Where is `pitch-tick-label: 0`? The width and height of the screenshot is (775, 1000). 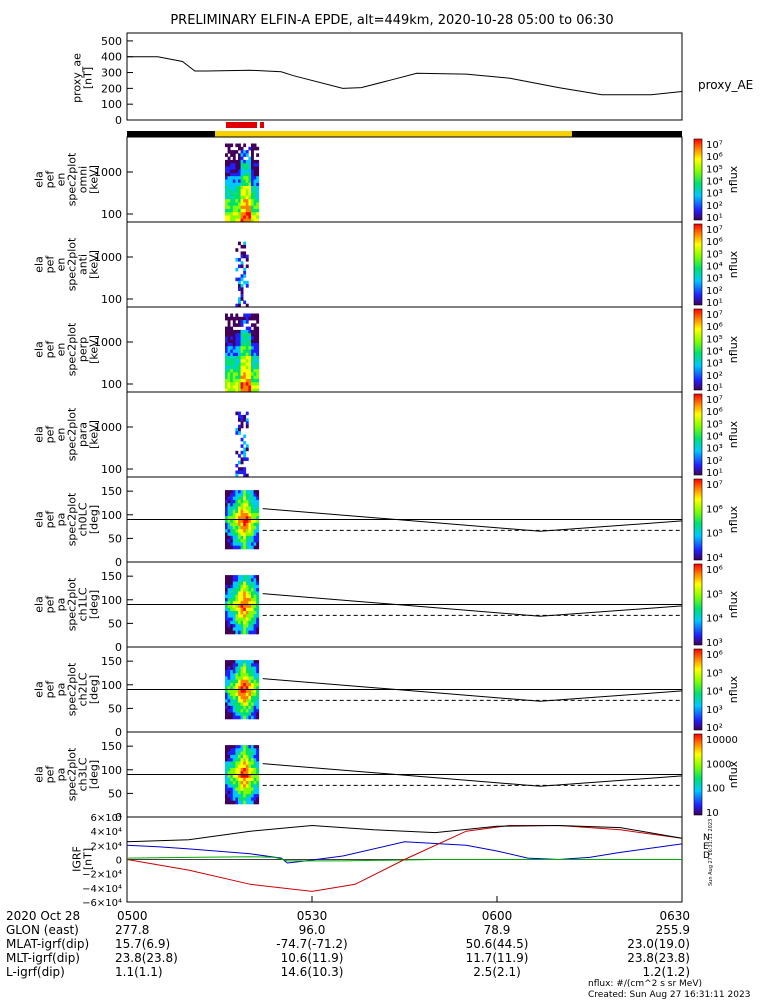
pitch-tick-label: 0 is located at coordinates (118, 732).